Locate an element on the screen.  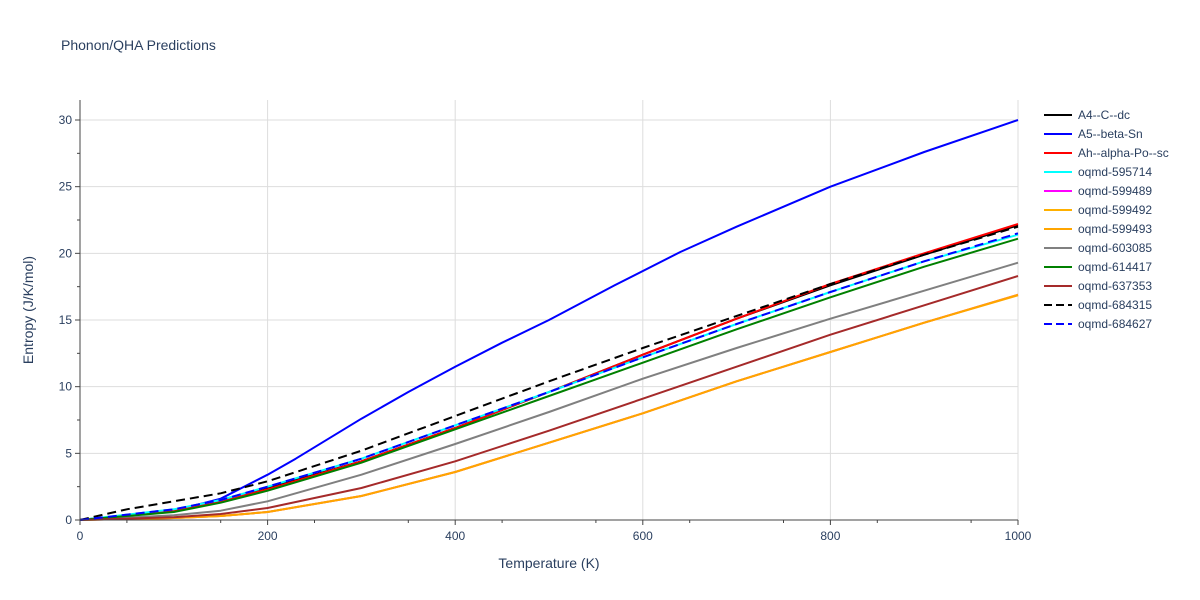
x-tick-label: 400 is located at coordinates (455, 536).